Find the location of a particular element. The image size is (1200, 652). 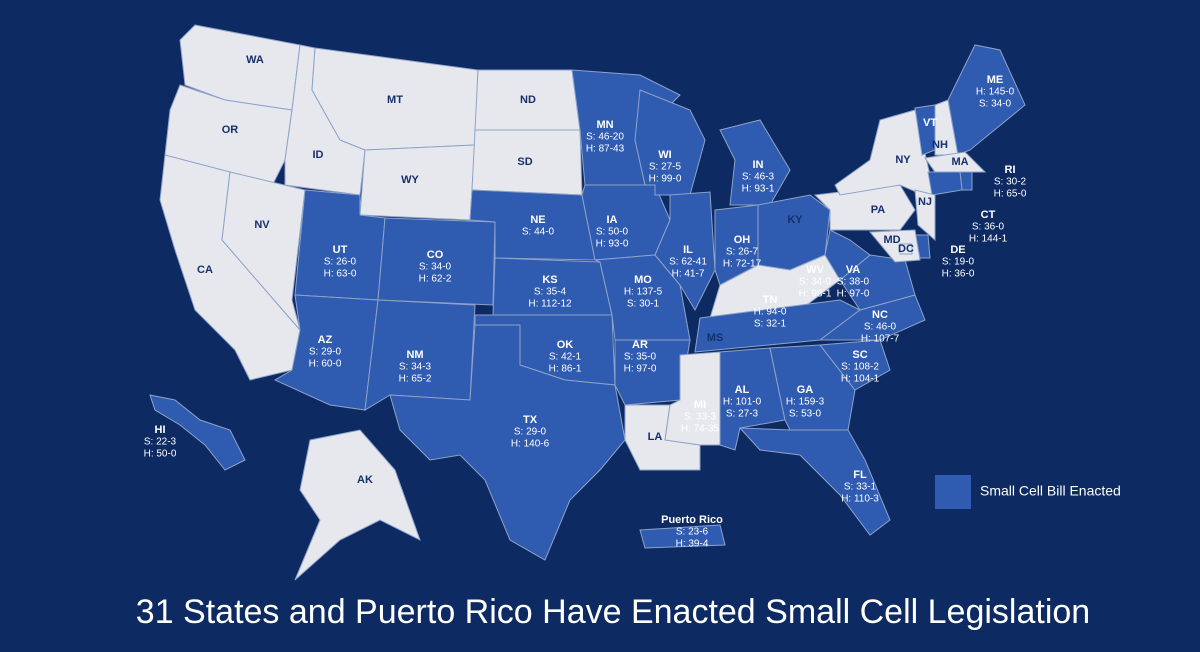

vote-count: S: 44-0 is located at coordinates (538, 232).